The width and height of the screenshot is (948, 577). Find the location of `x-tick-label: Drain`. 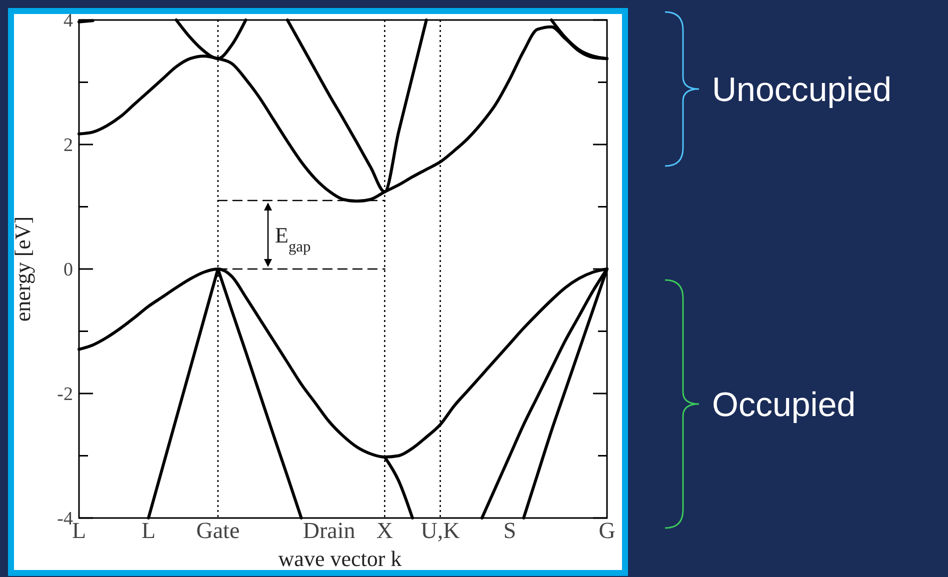

x-tick-label: Drain is located at coordinates (329, 530).